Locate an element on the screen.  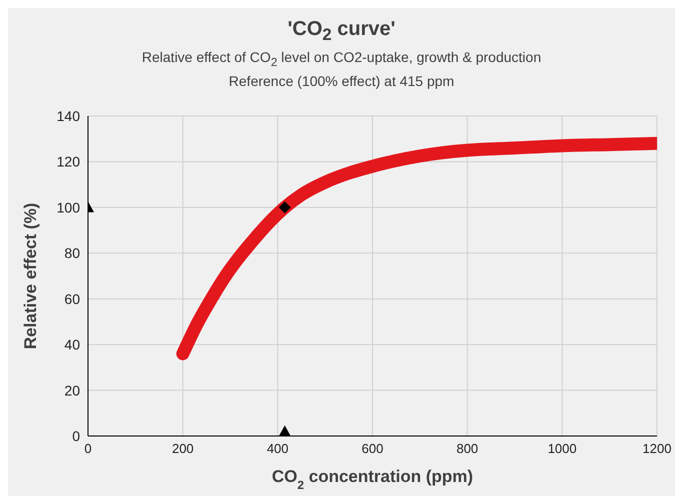
x-tick-label: 1200 is located at coordinates (657, 448).